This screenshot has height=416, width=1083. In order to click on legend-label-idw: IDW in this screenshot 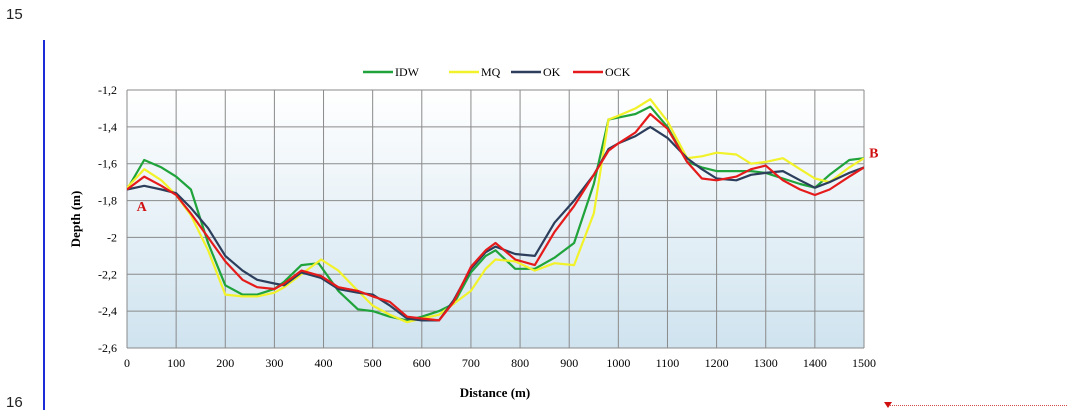, I will do `click(407, 72)`.